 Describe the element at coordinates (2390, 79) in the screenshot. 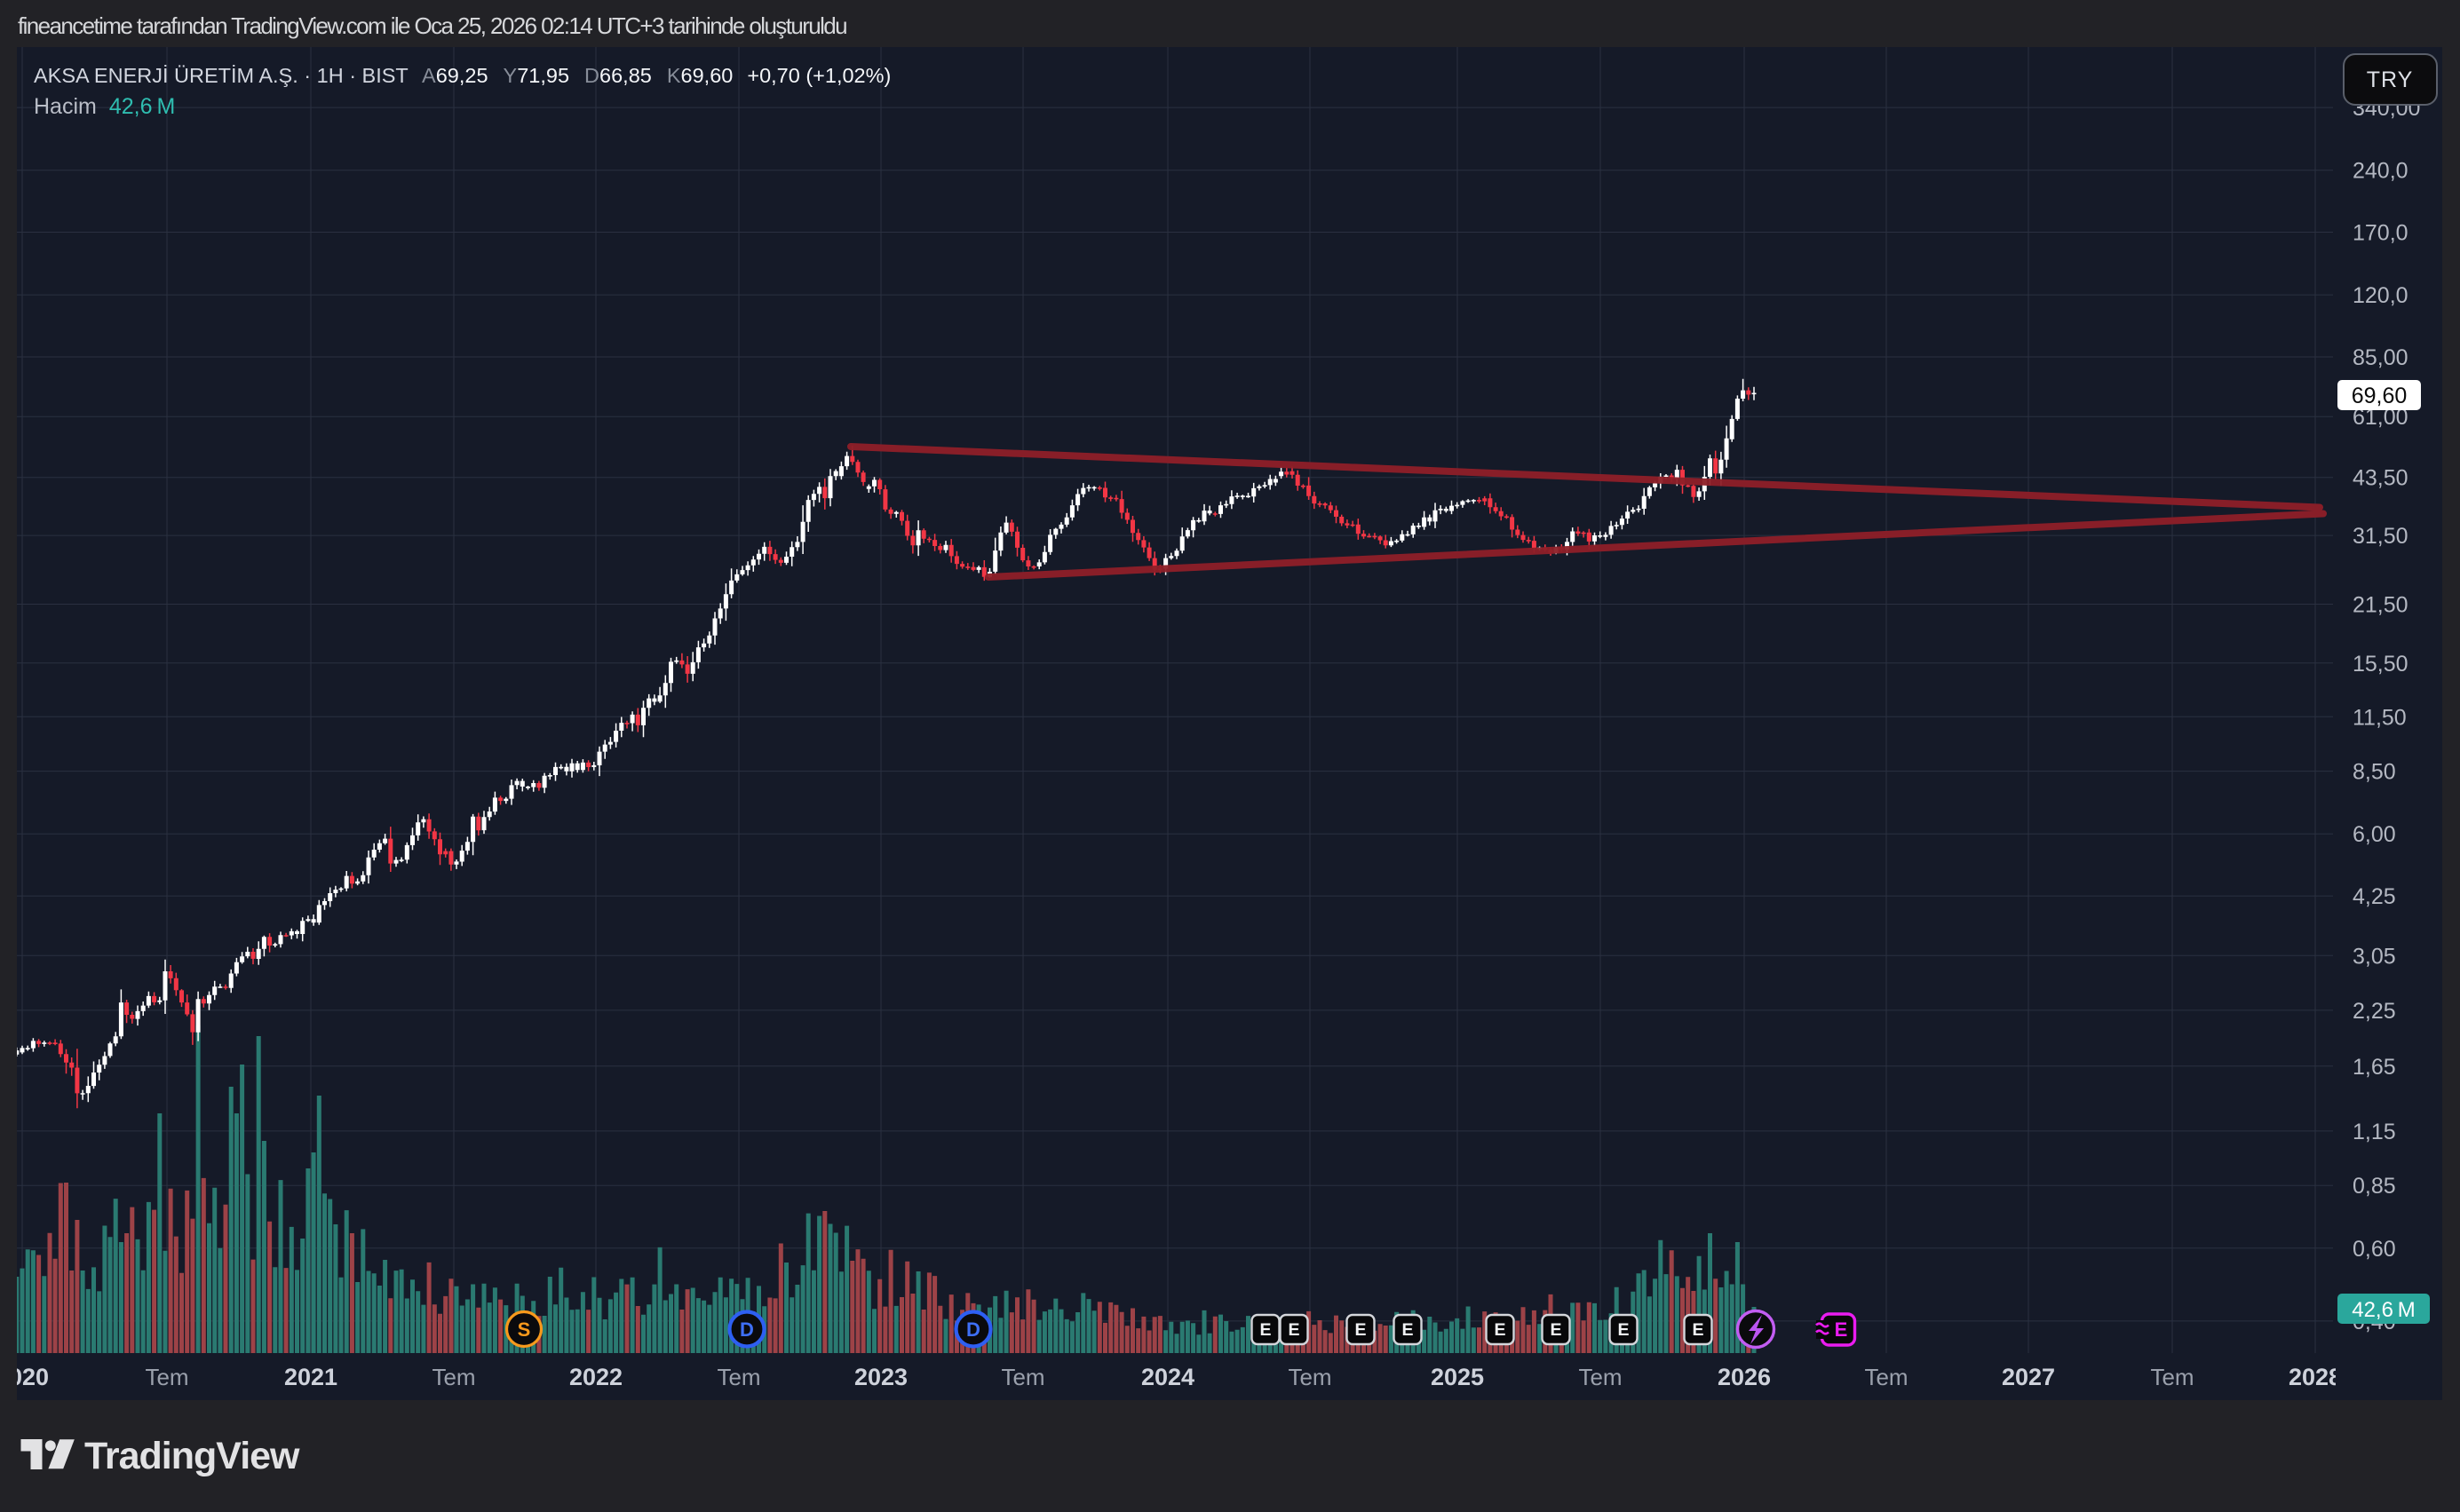

I see `svg-text: TRY` at that location.